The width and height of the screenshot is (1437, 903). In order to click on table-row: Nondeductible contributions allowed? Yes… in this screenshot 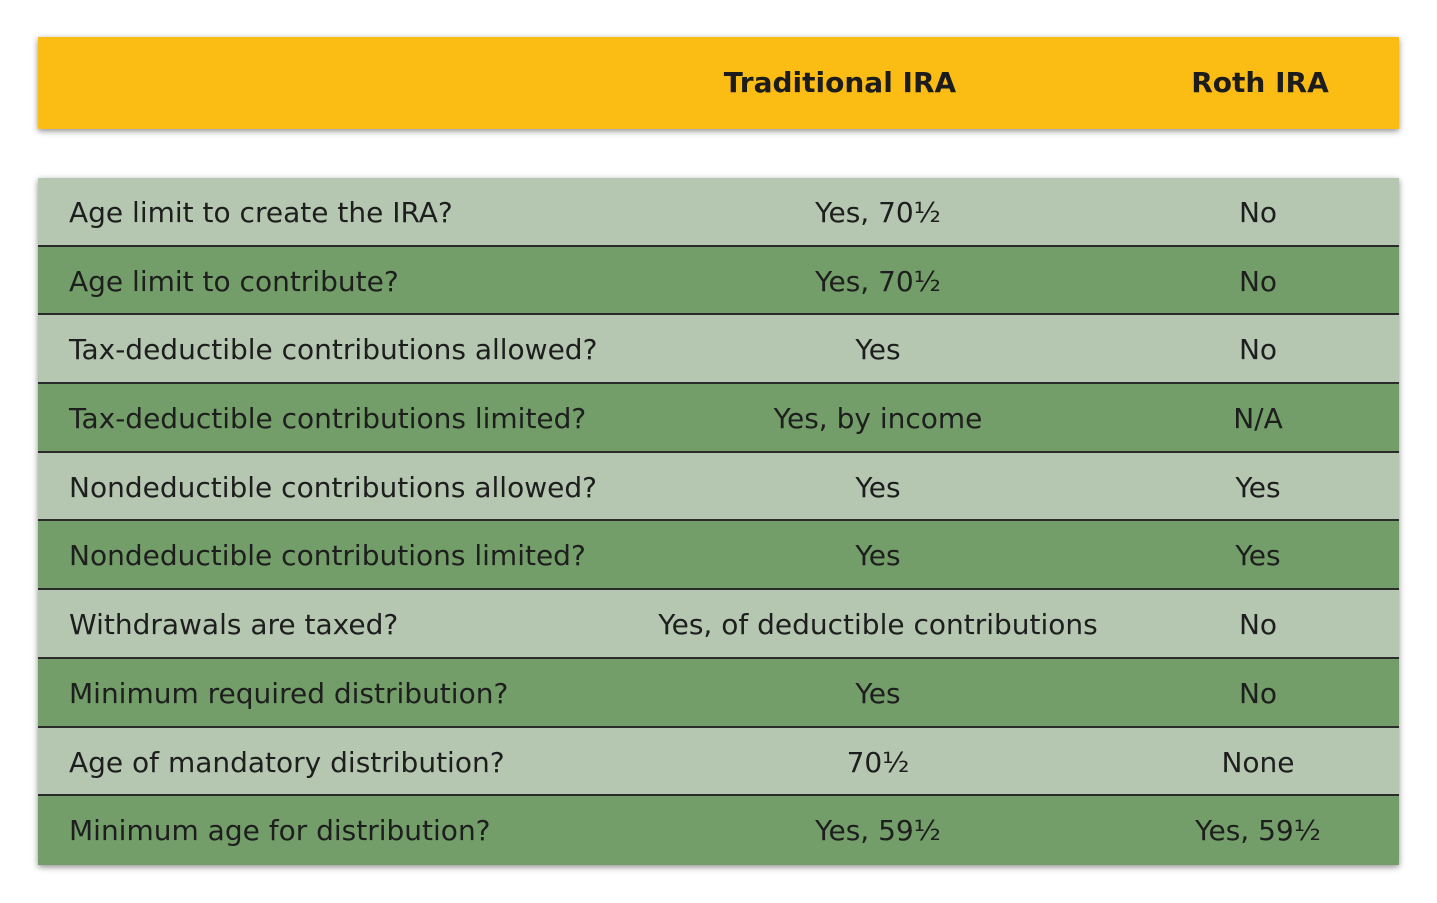, I will do `click(718, 487)`.